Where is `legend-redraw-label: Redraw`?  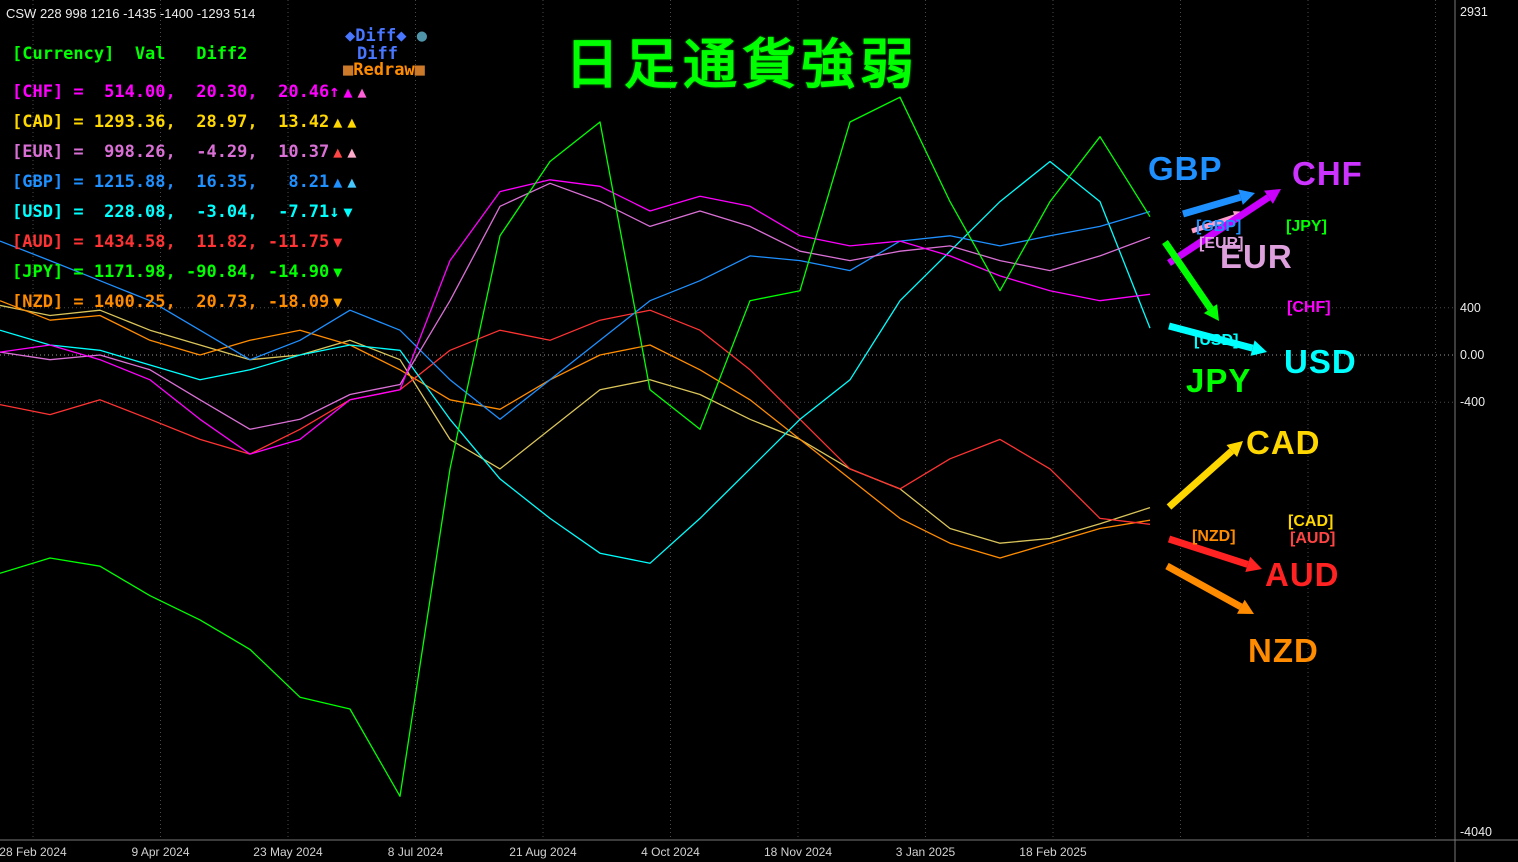 legend-redraw-label: Redraw is located at coordinates (384, 70).